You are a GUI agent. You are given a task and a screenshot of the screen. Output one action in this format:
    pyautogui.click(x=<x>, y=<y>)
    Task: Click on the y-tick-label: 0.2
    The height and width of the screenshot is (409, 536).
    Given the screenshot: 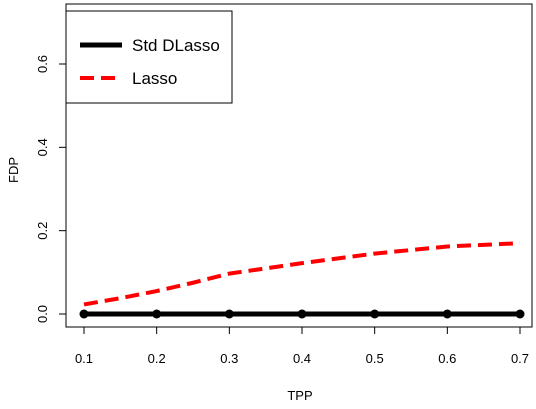 What is the action you would take?
    pyautogui.click(x=42, y=231)
    